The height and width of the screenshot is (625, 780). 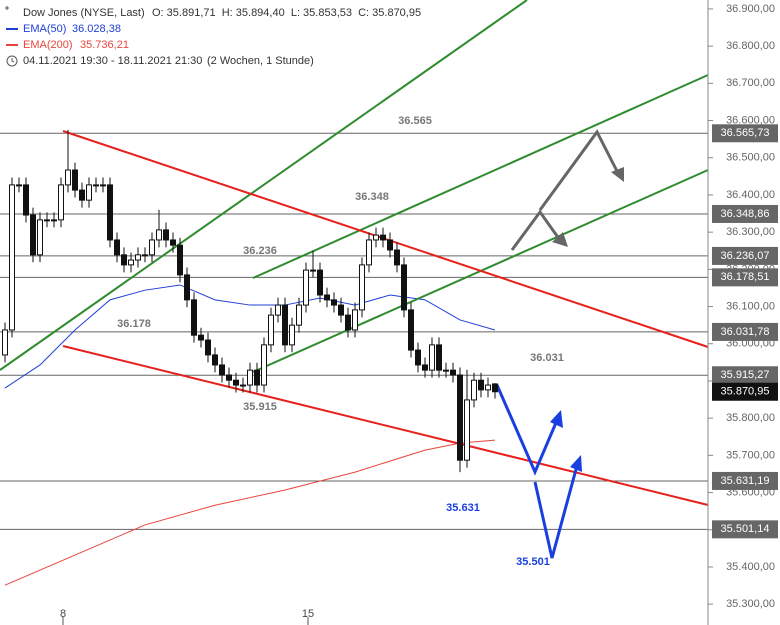 What do you see at coordinates (44, 29) in the screenshot?
I see `legend-label: EMA(50)` at bounding box center [44, 29].